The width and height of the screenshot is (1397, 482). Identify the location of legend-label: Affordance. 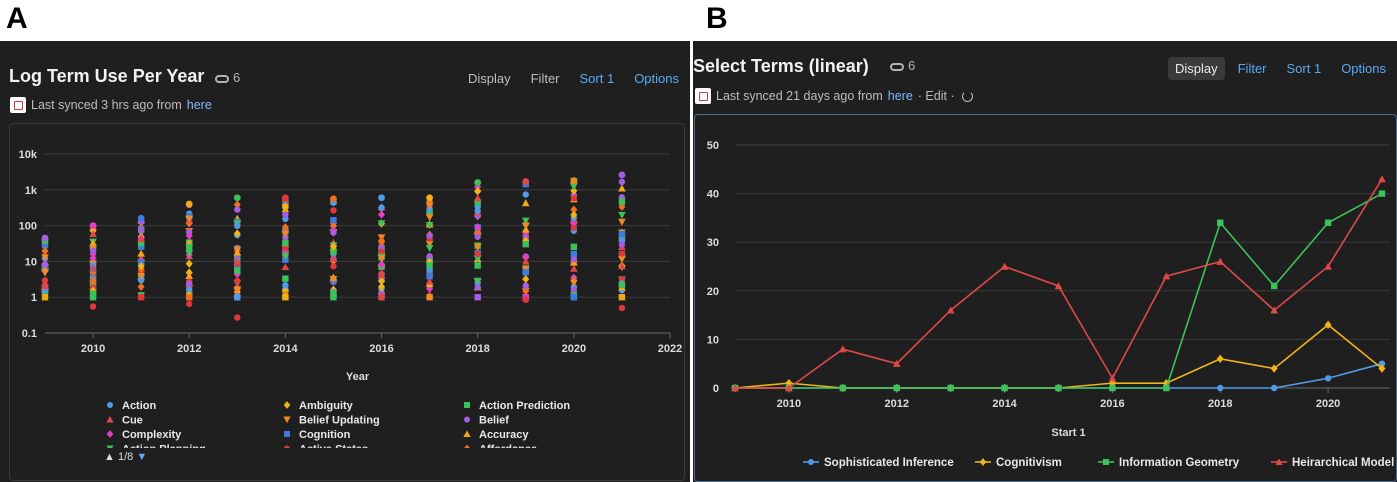
(508, 450).